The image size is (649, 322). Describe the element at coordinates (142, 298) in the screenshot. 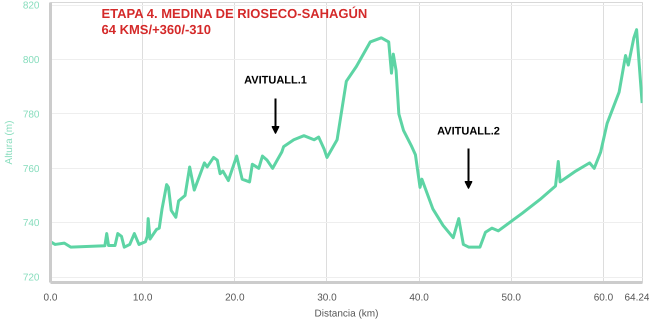

I see `x-tick-label: 10.0` at that location.